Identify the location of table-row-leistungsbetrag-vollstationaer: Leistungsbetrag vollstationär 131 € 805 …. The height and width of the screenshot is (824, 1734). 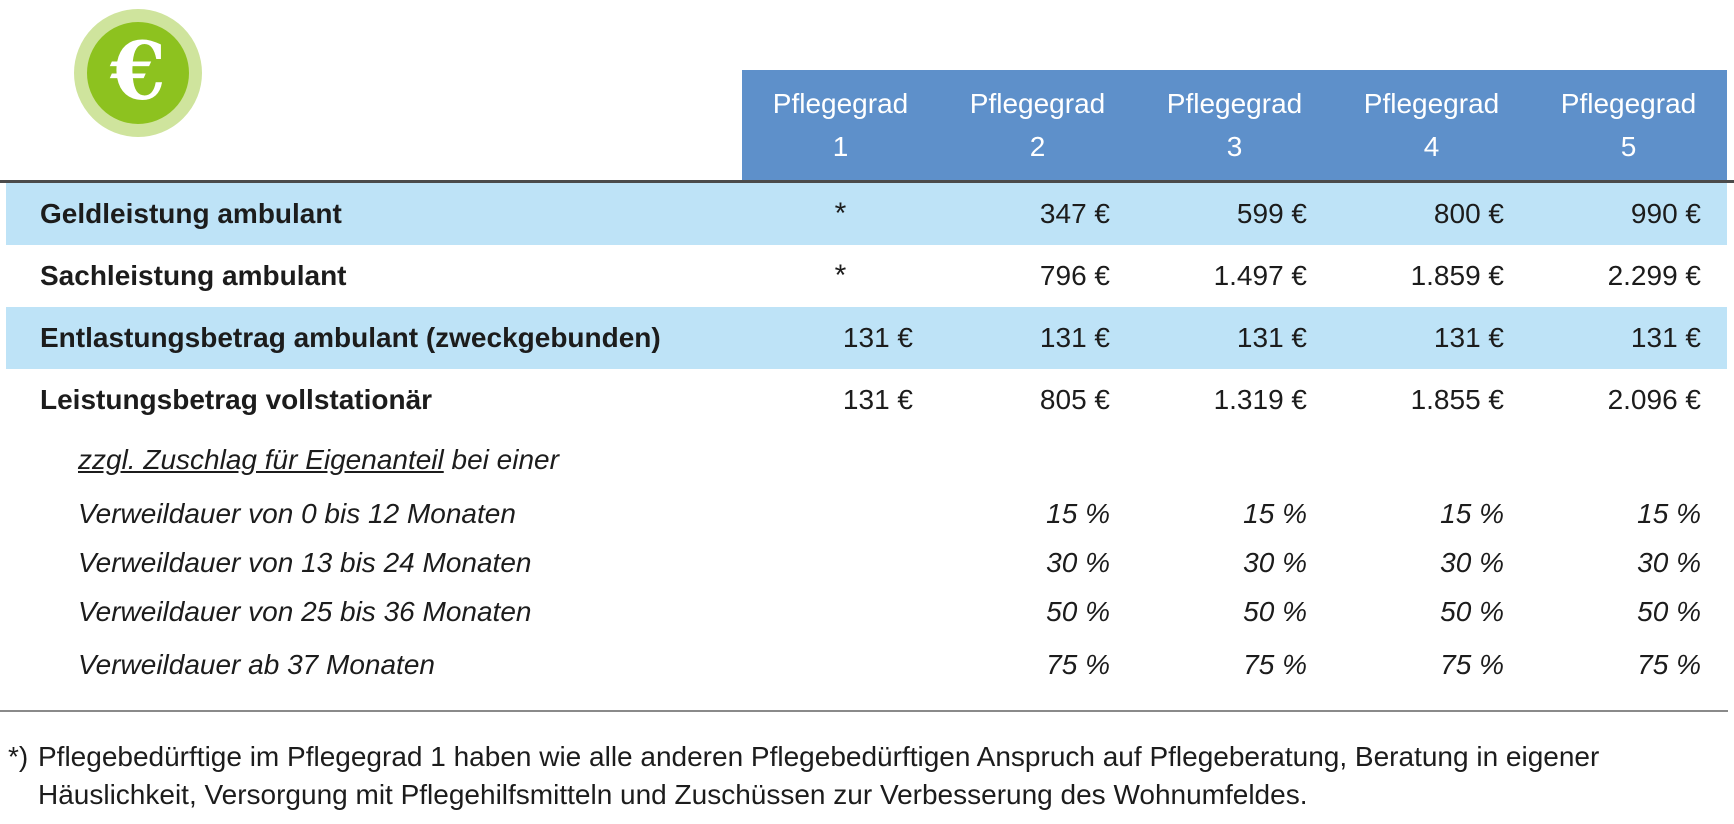
(866, 400).